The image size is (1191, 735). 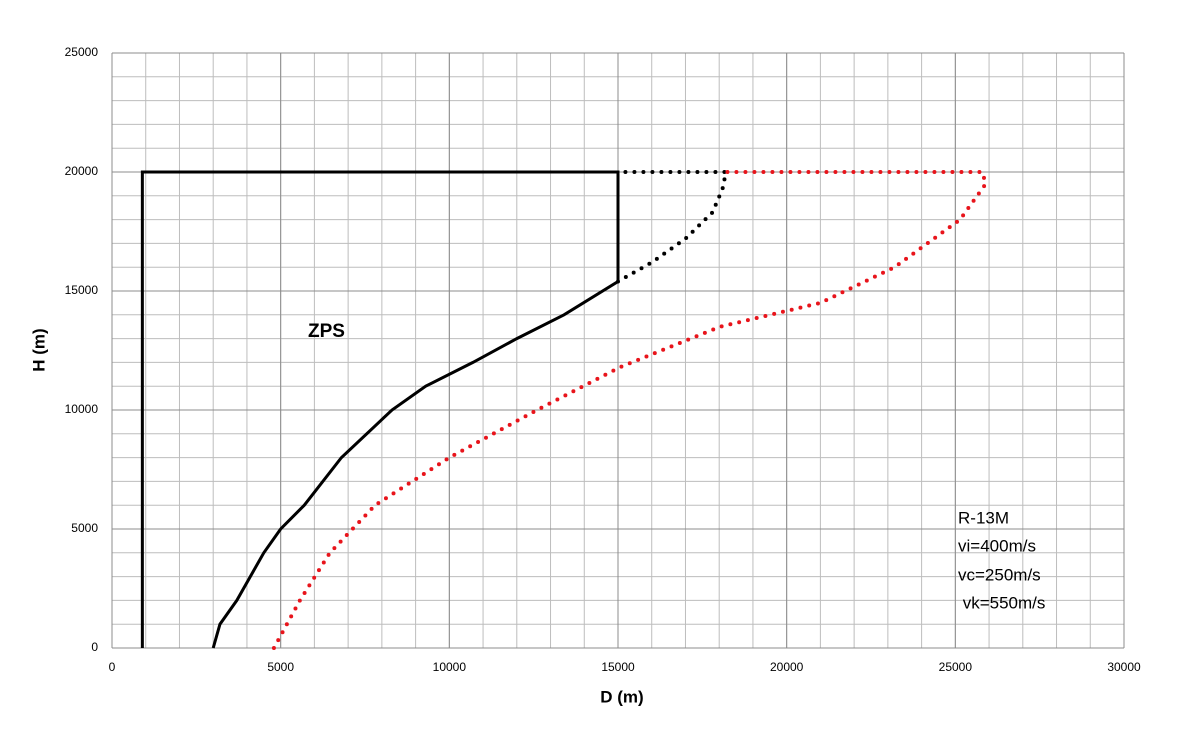 I want to click on annotation: vi=400m/s, so click(x=997, y=545).